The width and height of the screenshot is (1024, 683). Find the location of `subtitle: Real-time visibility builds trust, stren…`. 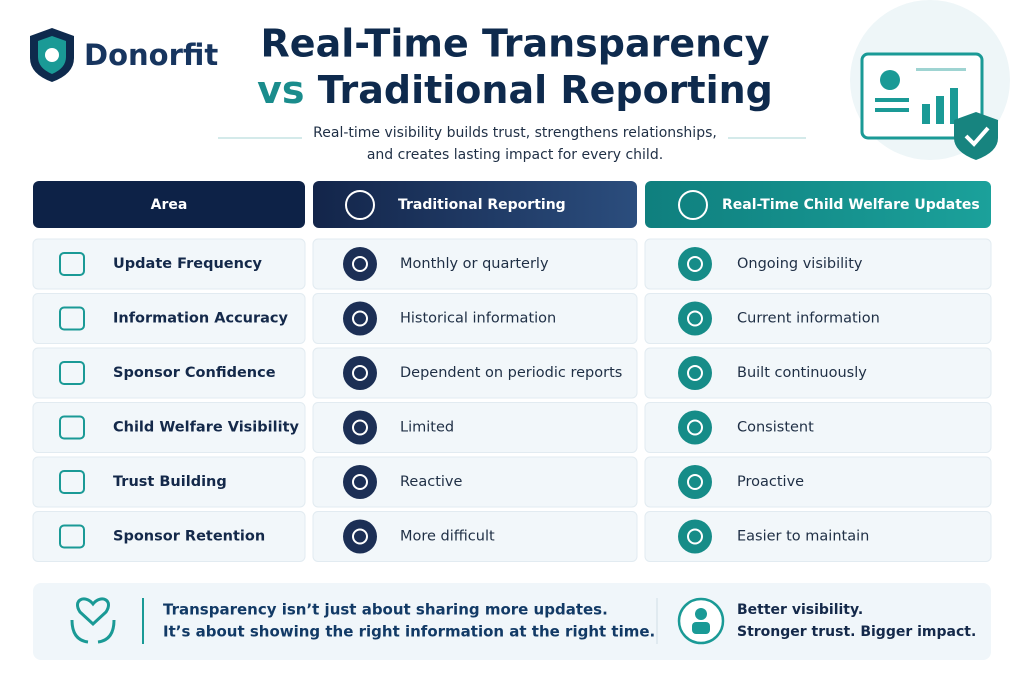

subtitle: Real-time visibility builds trust, stren… is located at coordinates (515, 133).